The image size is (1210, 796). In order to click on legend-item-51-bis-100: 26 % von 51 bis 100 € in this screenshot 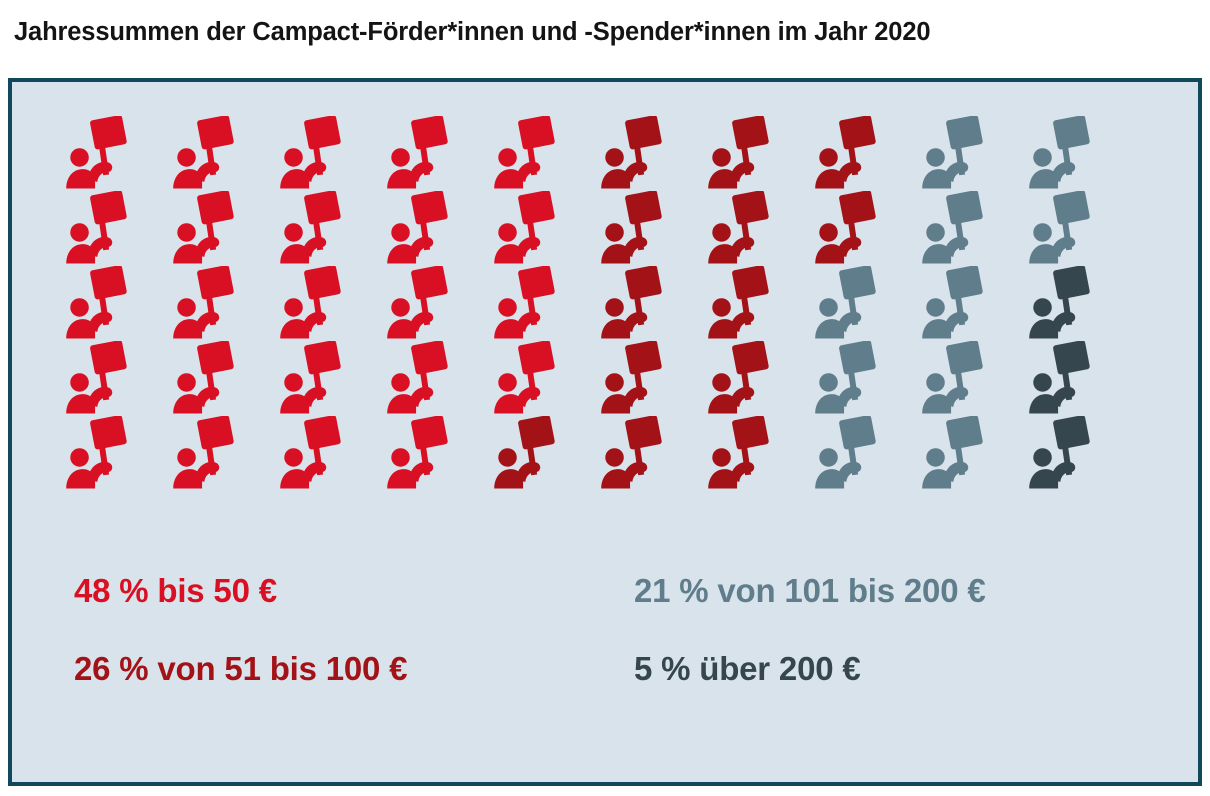, I will do `click(241, 668)`.